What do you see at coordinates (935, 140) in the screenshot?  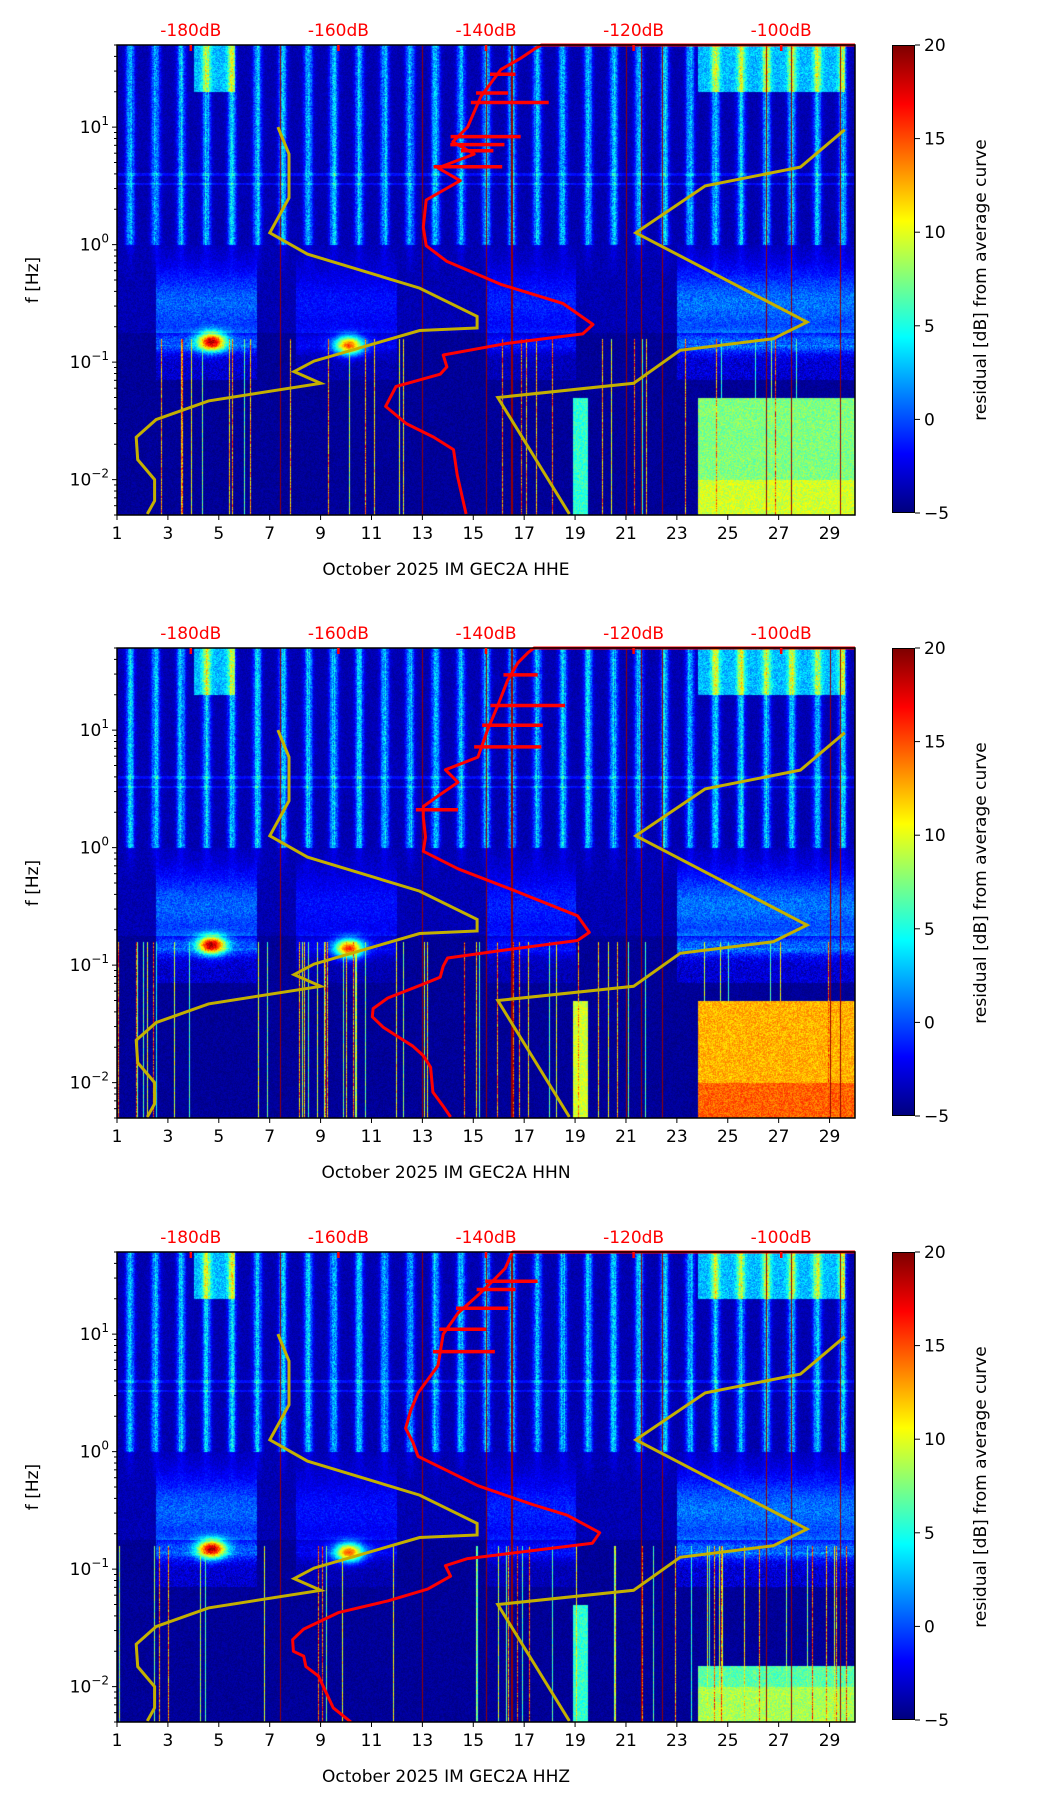 I see `colorbar-tick-label: 15` at bounding box center [935, 140].